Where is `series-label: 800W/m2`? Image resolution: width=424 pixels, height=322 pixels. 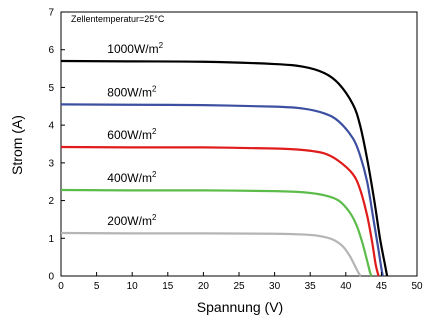 series-label: 800W/m2 is located at coordinates (132, 91).